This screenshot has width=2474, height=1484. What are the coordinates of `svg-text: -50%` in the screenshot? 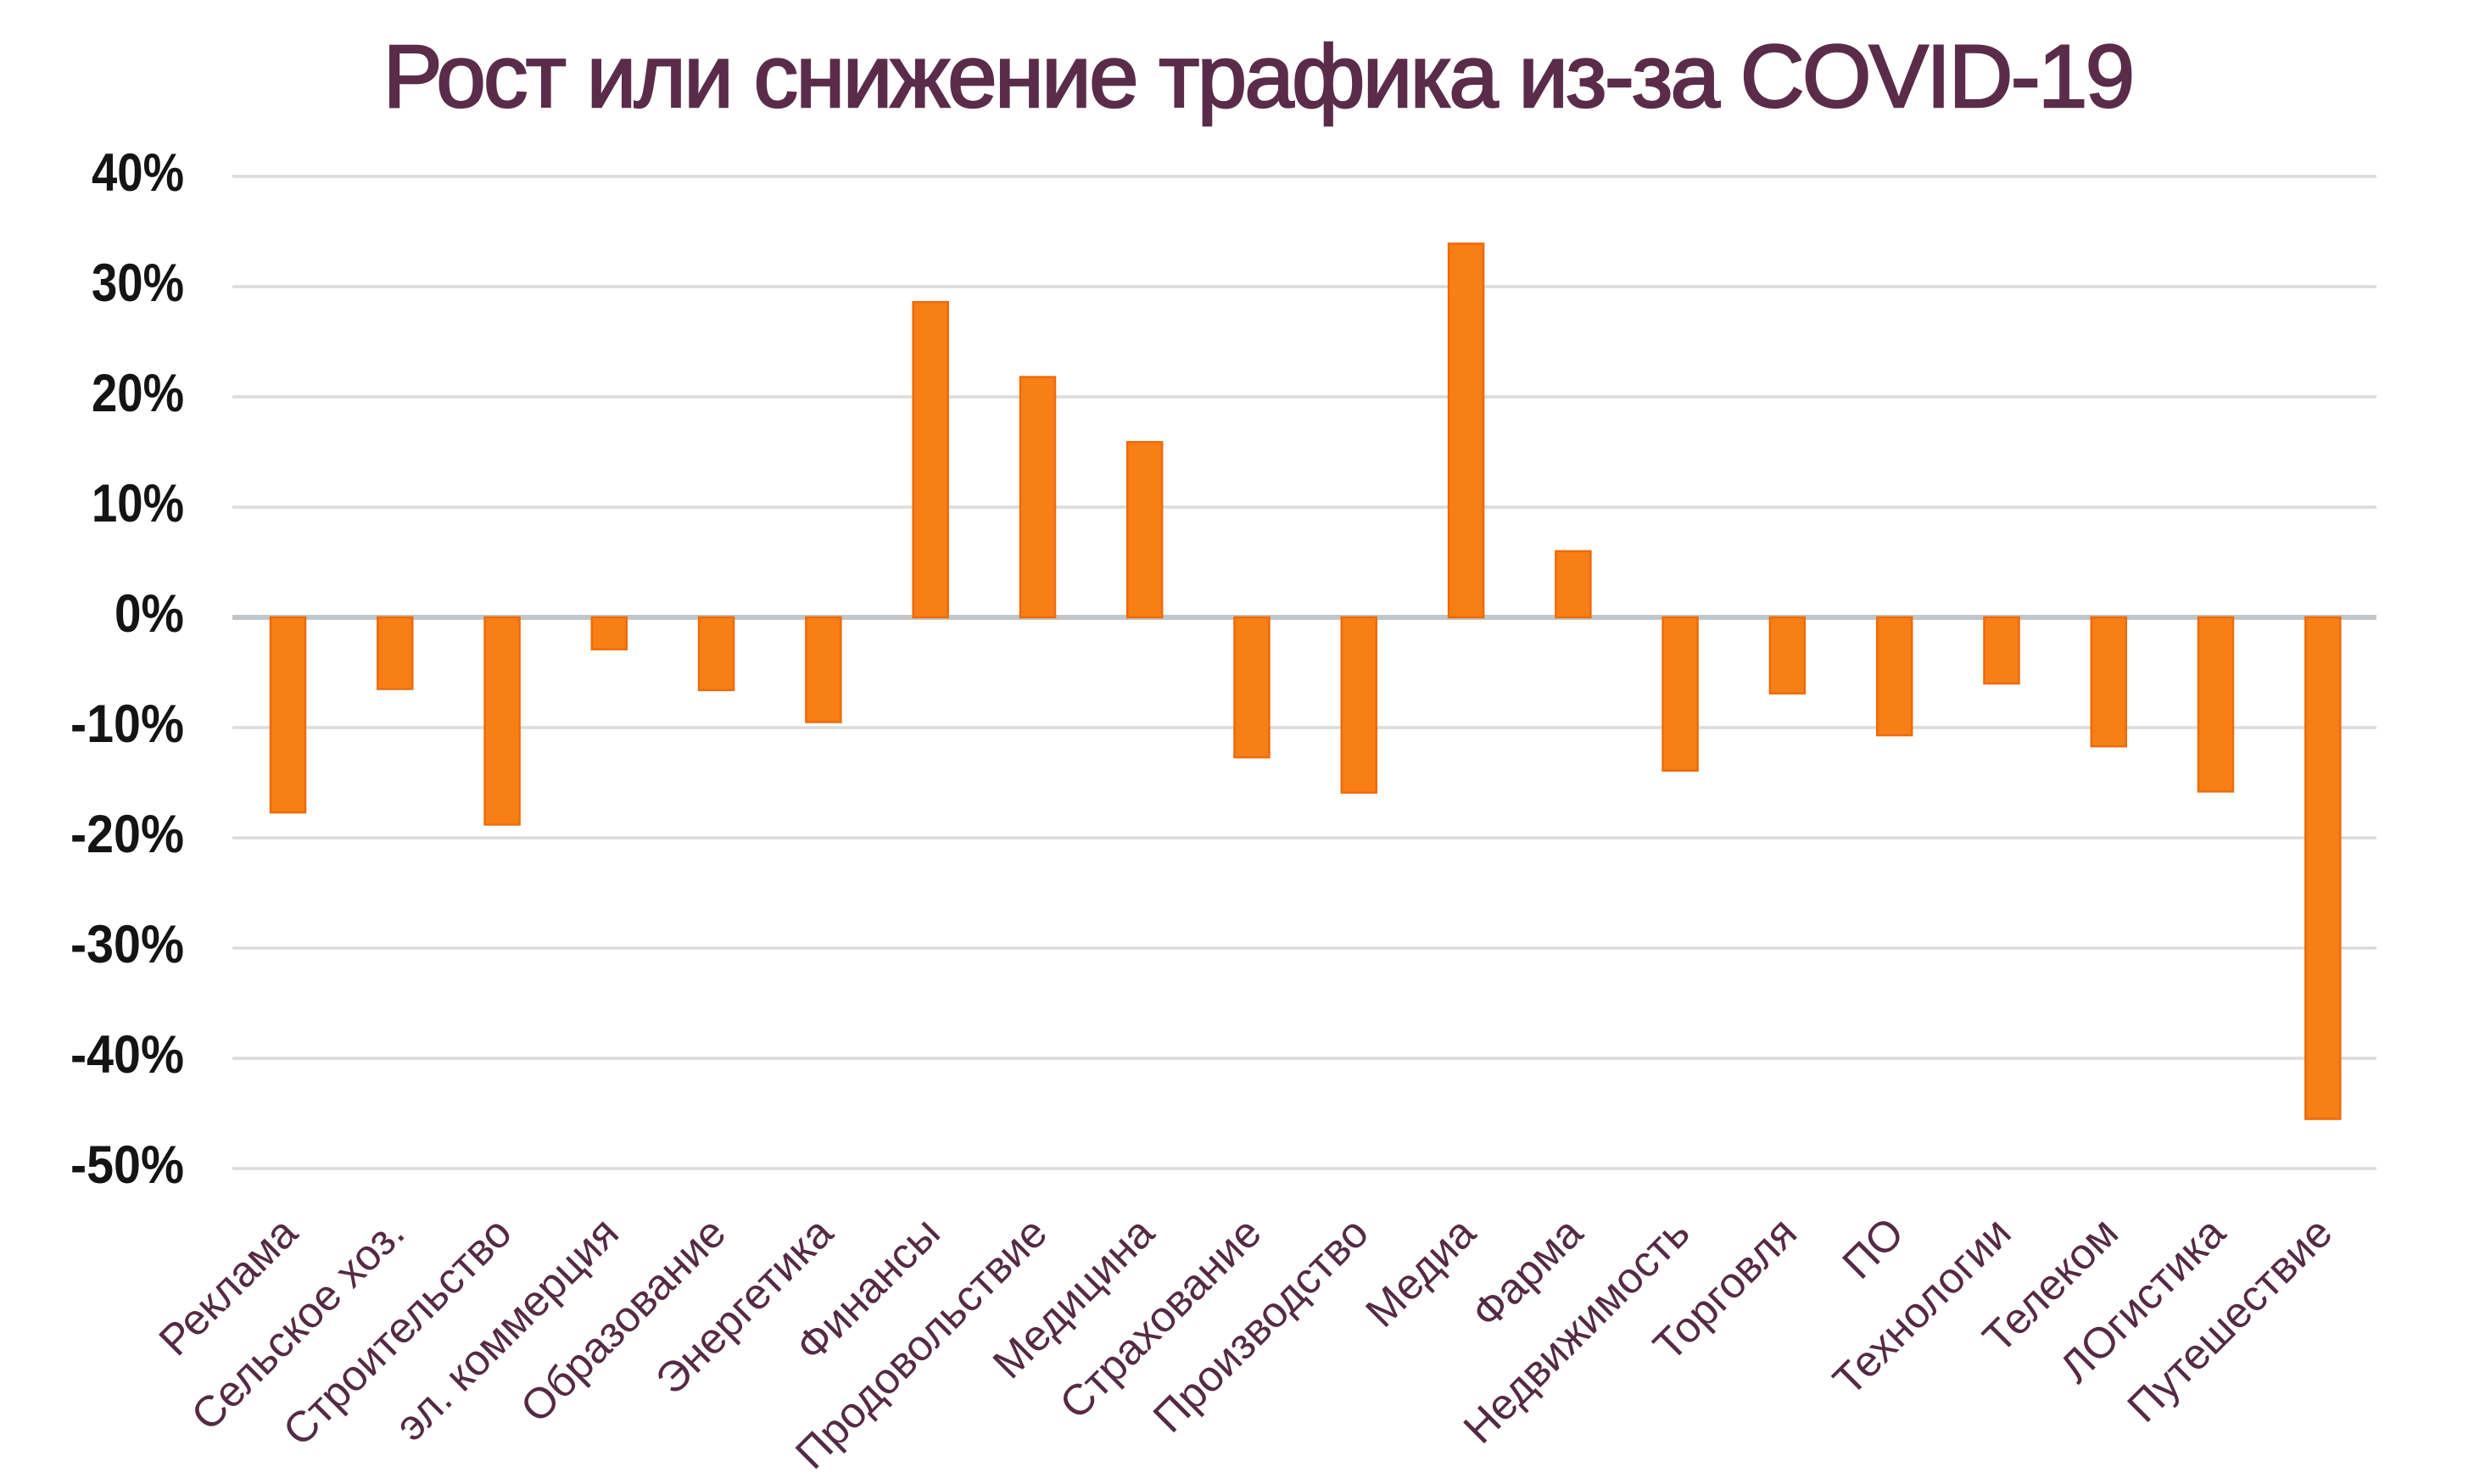 It's located at (127, 1165).